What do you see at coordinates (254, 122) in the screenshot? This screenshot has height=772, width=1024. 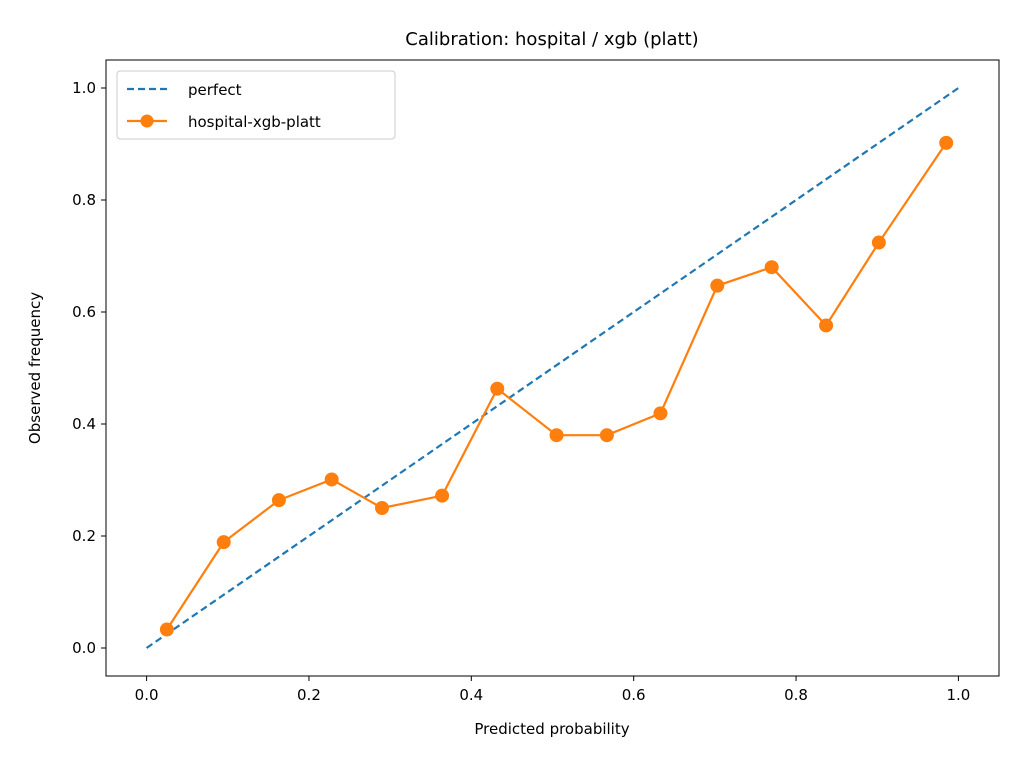 I see `legend-label: hospital-xgb-platt` at bounding box center [254, 122].